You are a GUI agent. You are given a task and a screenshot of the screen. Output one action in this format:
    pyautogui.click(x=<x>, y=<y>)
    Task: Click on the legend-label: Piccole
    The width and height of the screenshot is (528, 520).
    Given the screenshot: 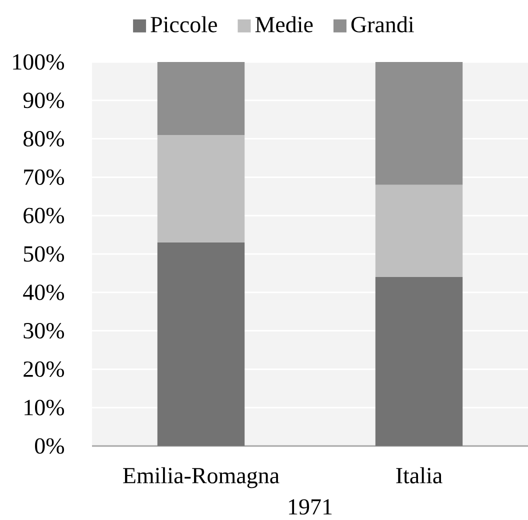 What is the action you would take?
    pyautogui.click(x=183, y=24)
    